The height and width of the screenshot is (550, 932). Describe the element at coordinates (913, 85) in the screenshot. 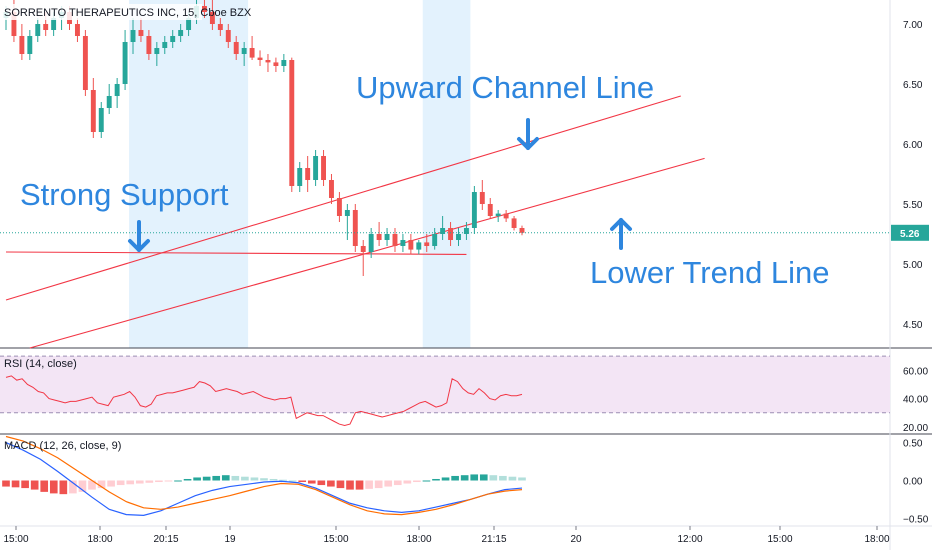

I see `price-tick-label: 6.50` at that location.